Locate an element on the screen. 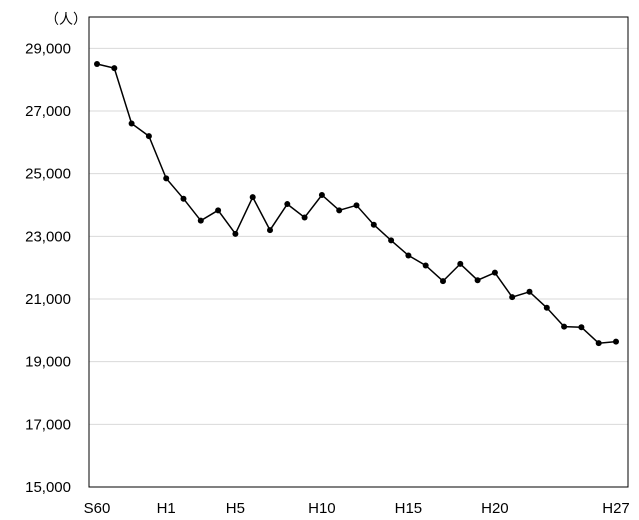 This screenshot has width=639, height=520. y-tick-label: 19,000 is located at coordinates (48, 362).